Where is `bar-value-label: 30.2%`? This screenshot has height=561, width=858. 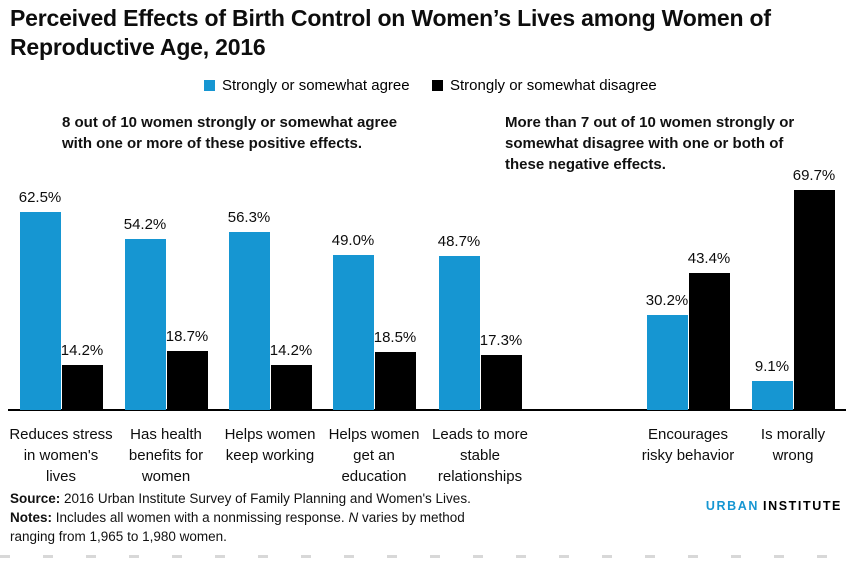
bar-value-label: 30.2% is located at coordinates (667, 300).